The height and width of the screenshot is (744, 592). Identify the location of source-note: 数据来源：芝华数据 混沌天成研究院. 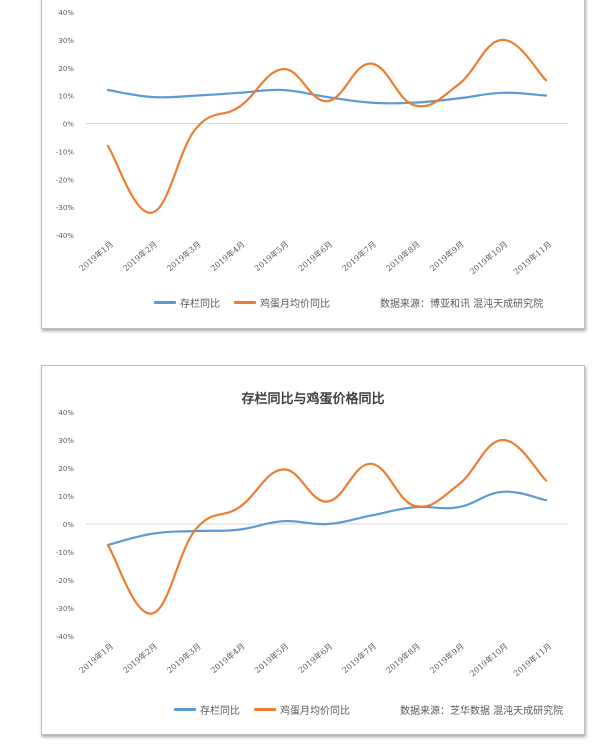
(482, 711).